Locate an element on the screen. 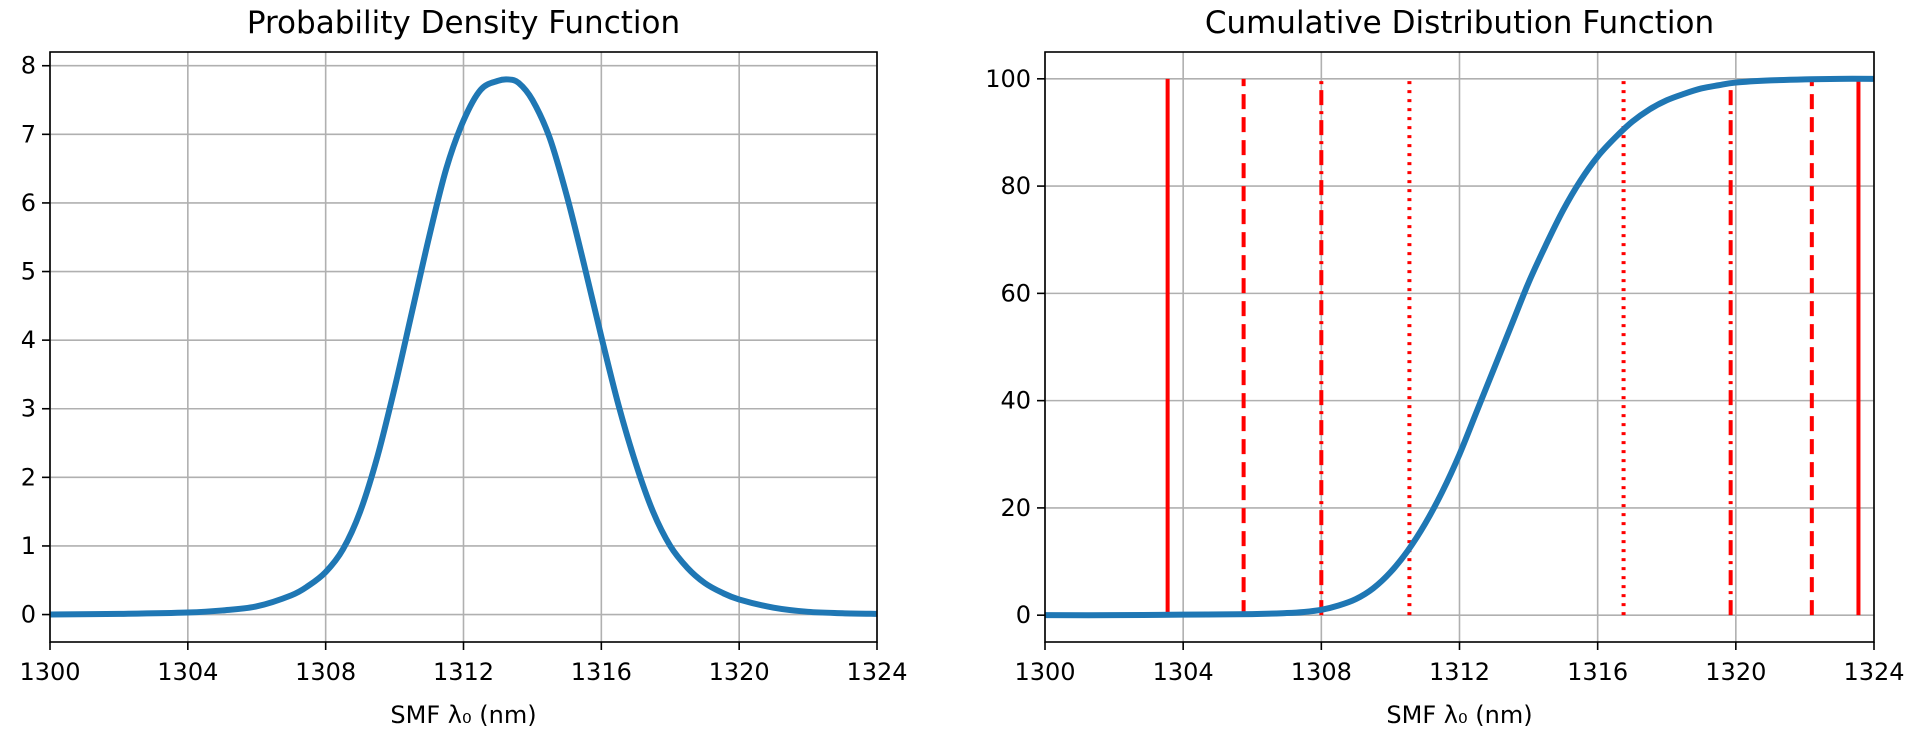 The width and height of the screenshot is (1915, 731). pdf-xtick-label: 1304 is located at coordinates (187, 672).